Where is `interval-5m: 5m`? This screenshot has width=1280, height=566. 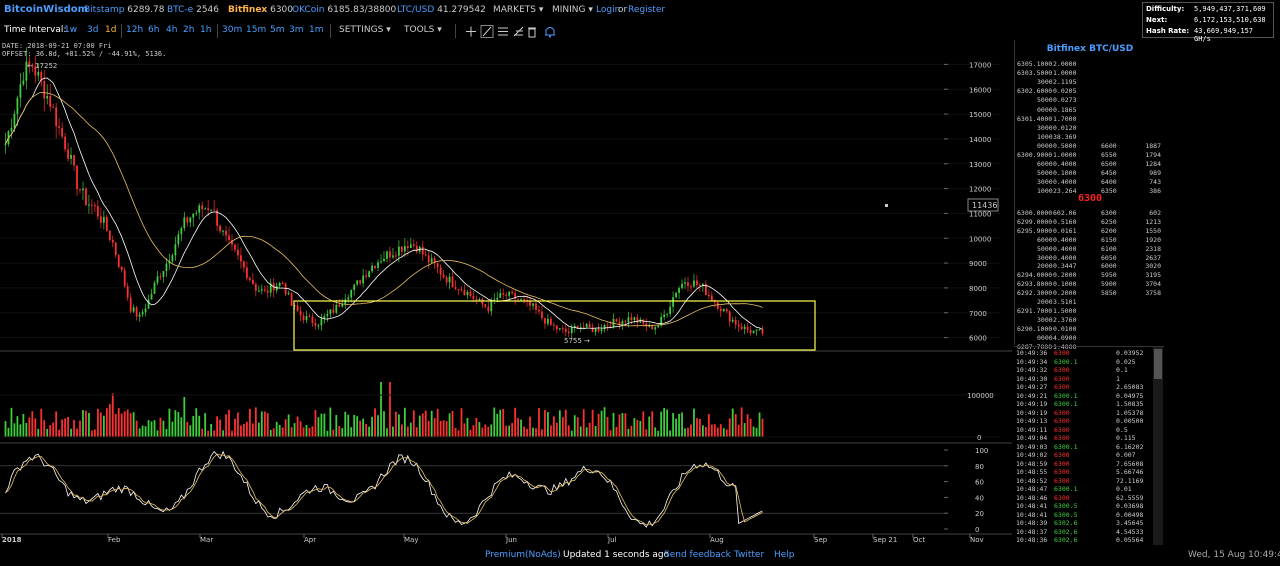 interval-5m: 5m is located at coordinates (277, 30).